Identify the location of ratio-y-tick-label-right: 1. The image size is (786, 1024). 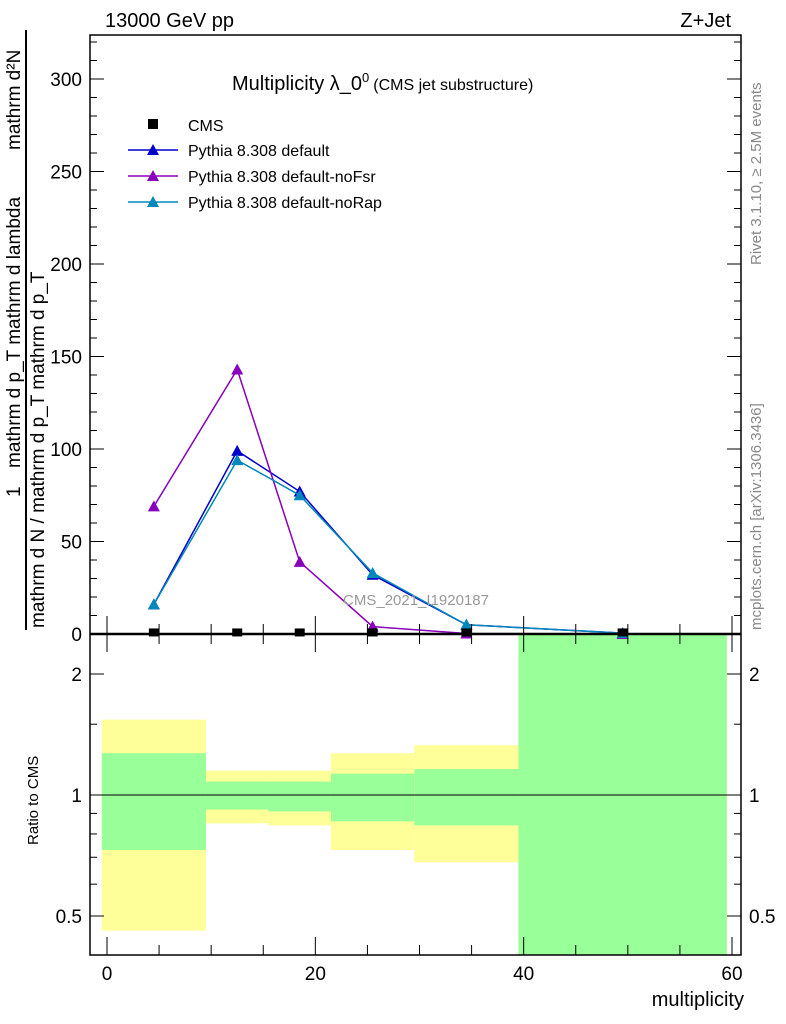
(754, 796).